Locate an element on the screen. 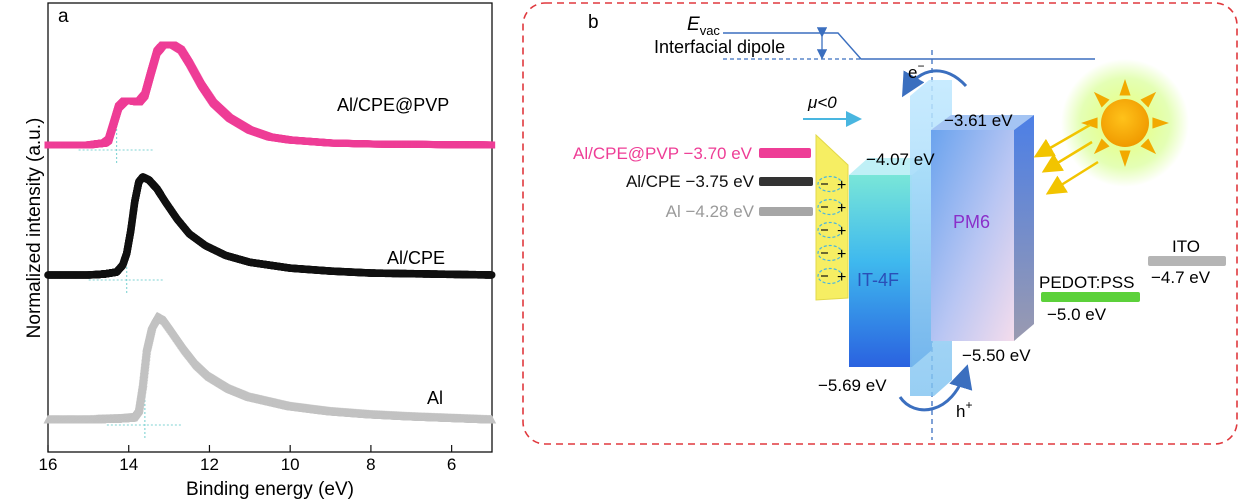 The image size is (1259, 500). series-al is located at coordinates (270, 368).